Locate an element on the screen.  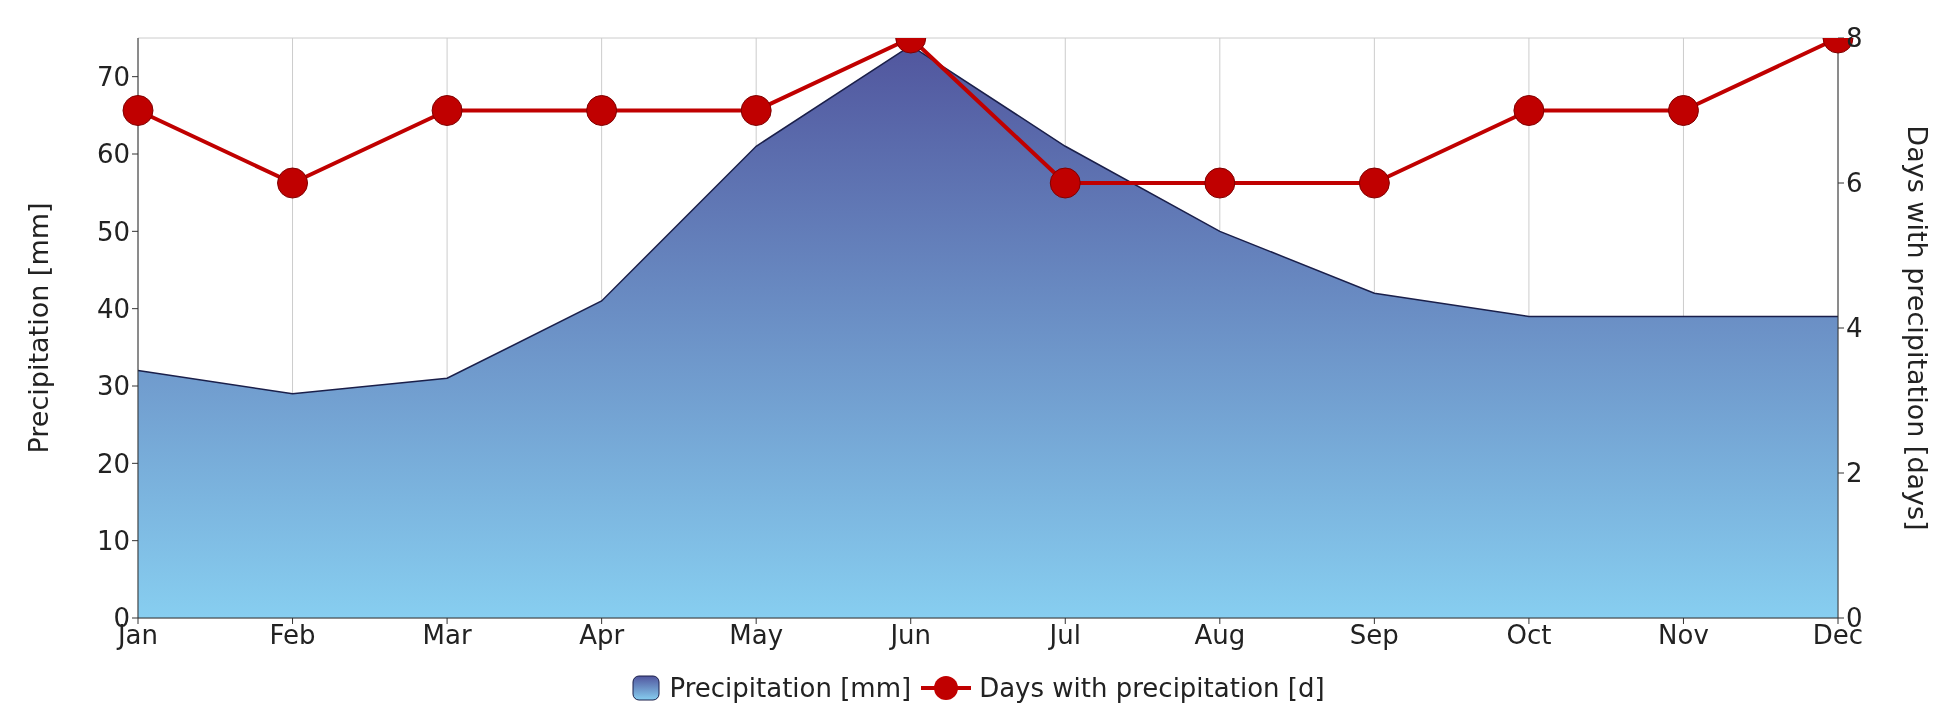
x-tick-label: Aug is located at coordinates (1220, 635).